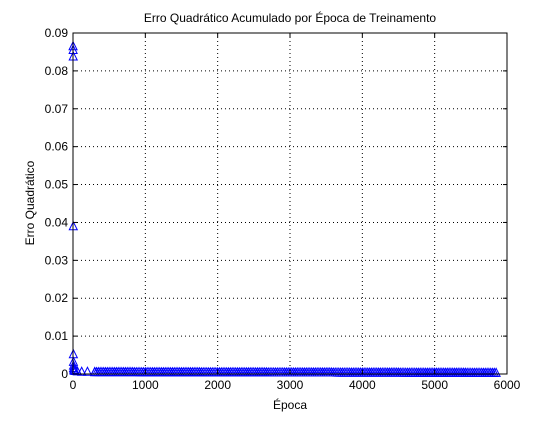  What do you see at coordinates (57, 222) in the screenshot?
I see `y-tick-label: 0.04` at bounding box center [57, 222].